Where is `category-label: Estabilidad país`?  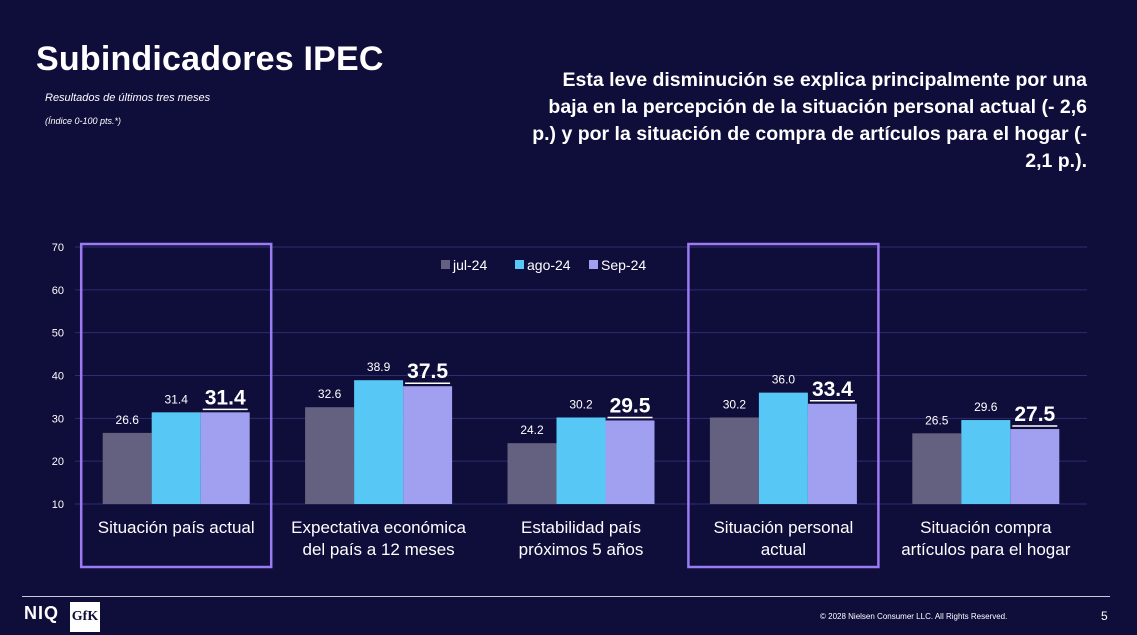
category-label: Estabilidad país is located at coordinates (581, 527).